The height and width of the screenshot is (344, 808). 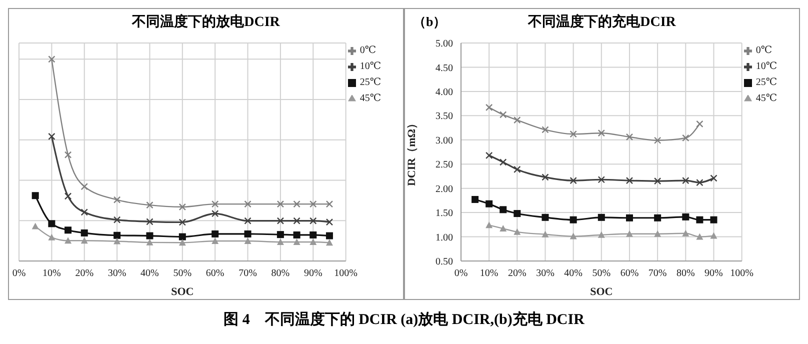 I want to click on legend-label: 25℃, so click(x=766, y=82).